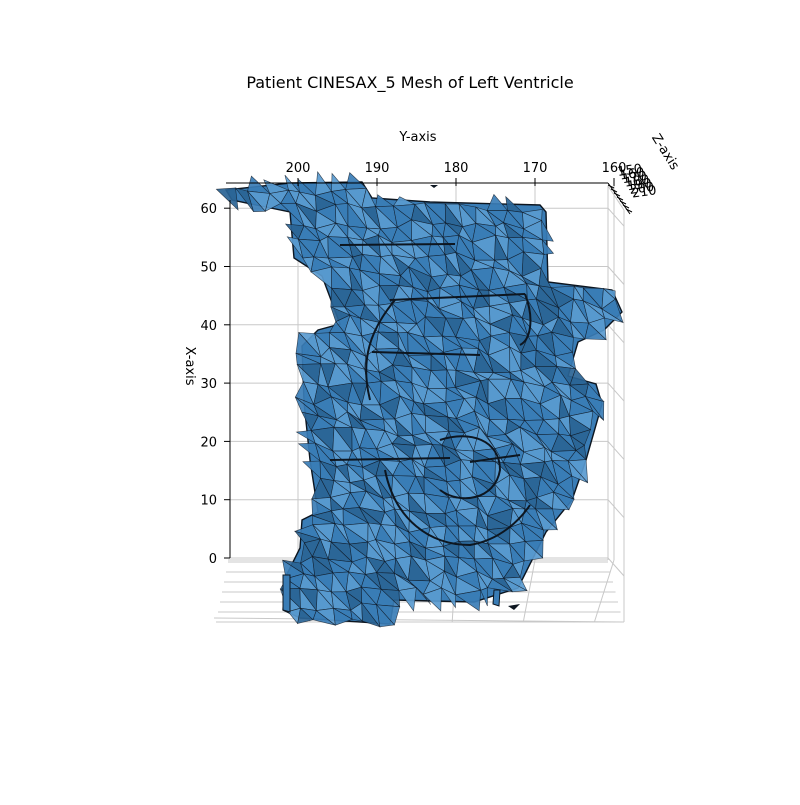  I want to click on y-tick-label: 190, so click(377, 168).